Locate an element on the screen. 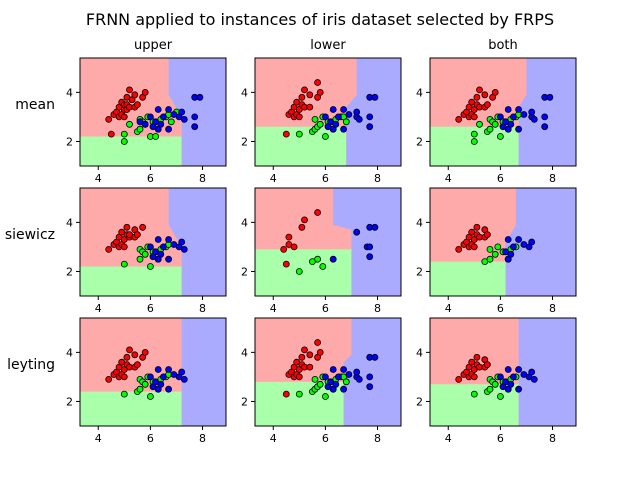 The height and width of the screenshot is (480, 640). subplot-1-2: 4 6 8 2 4 is located at coordinates (496, 251).